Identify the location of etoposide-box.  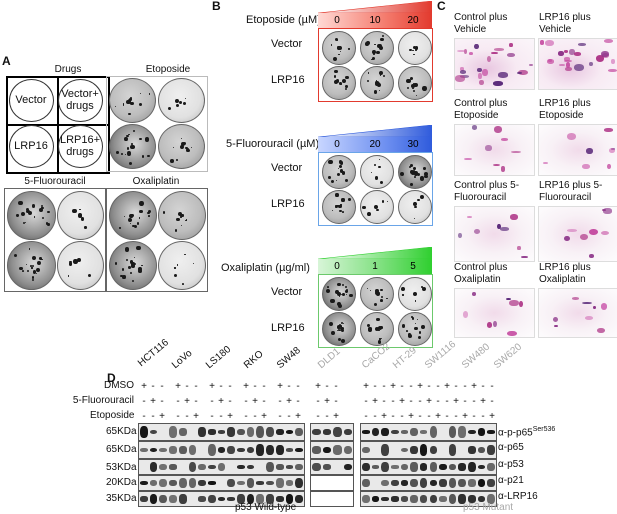
(157, 124).